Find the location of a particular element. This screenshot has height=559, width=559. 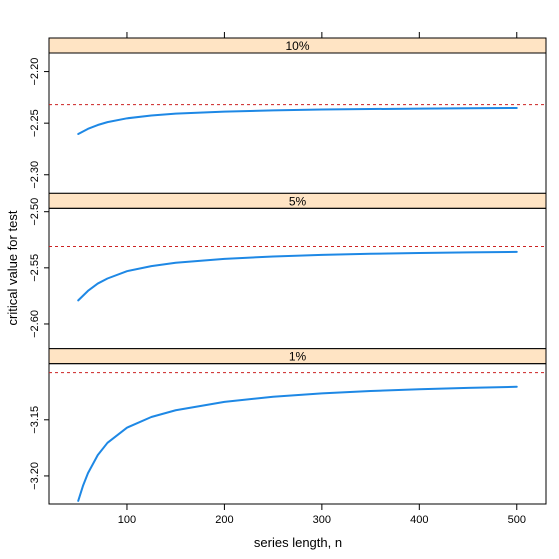

x-axis-title: series length, n is located at coordinates (298, 542).